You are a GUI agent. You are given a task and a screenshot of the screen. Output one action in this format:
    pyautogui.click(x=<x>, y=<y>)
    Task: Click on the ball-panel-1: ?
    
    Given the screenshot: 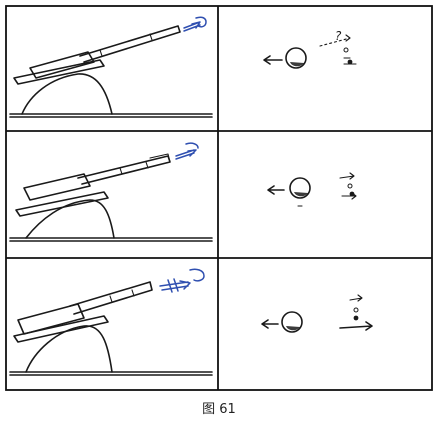 What is the action you would take?
    pyautogui.click(x=310, y=49)
    